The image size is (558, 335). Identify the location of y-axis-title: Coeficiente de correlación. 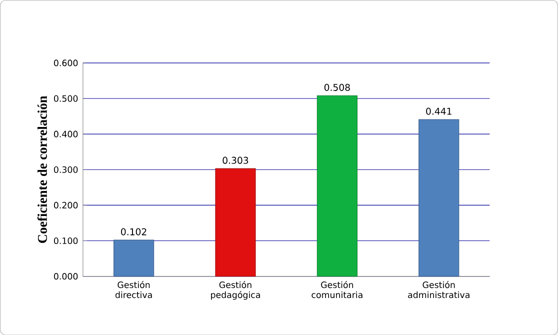
(42, 169).